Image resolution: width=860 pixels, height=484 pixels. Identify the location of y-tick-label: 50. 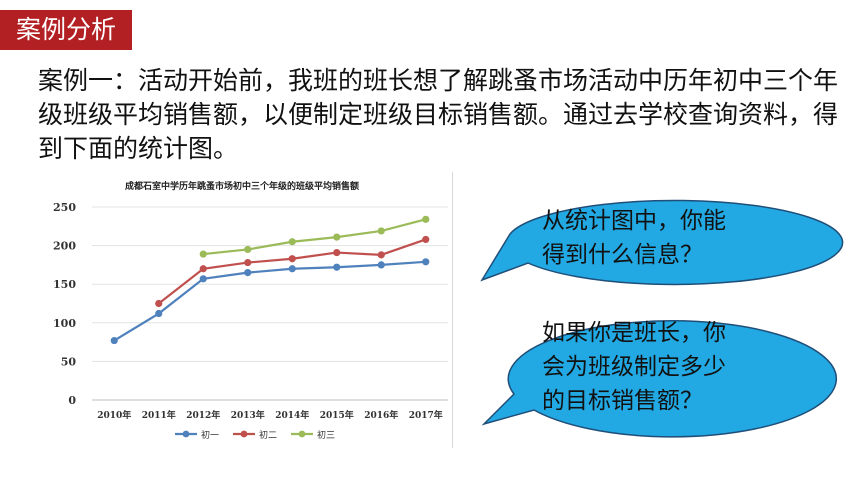
(69, 361).